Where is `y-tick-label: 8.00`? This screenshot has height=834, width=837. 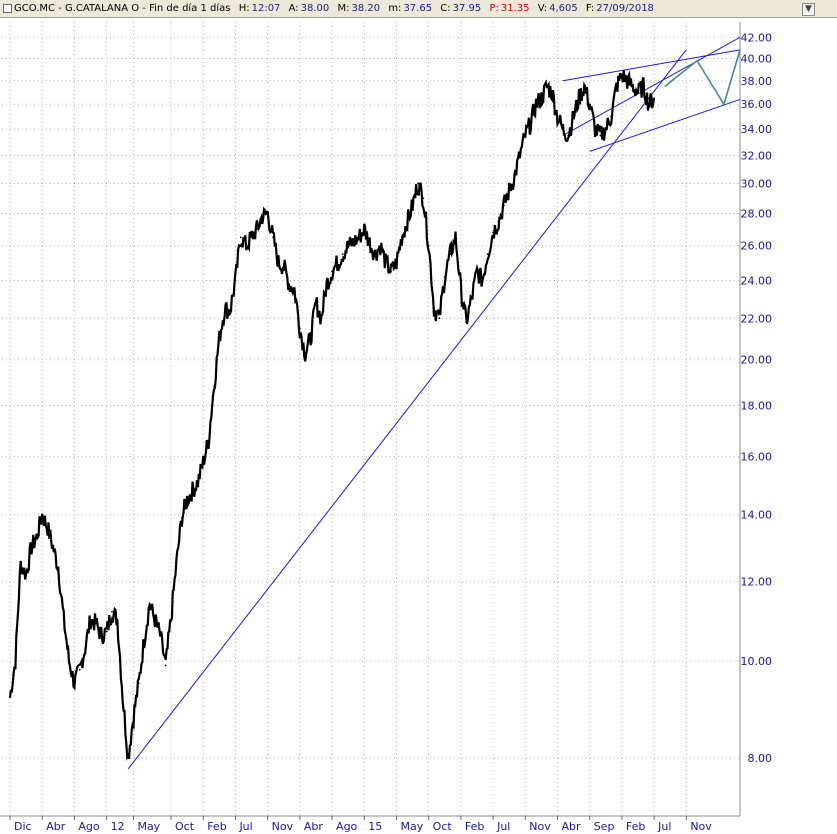
y-tick-label: 8.00 is located at coordinates (760, 758).